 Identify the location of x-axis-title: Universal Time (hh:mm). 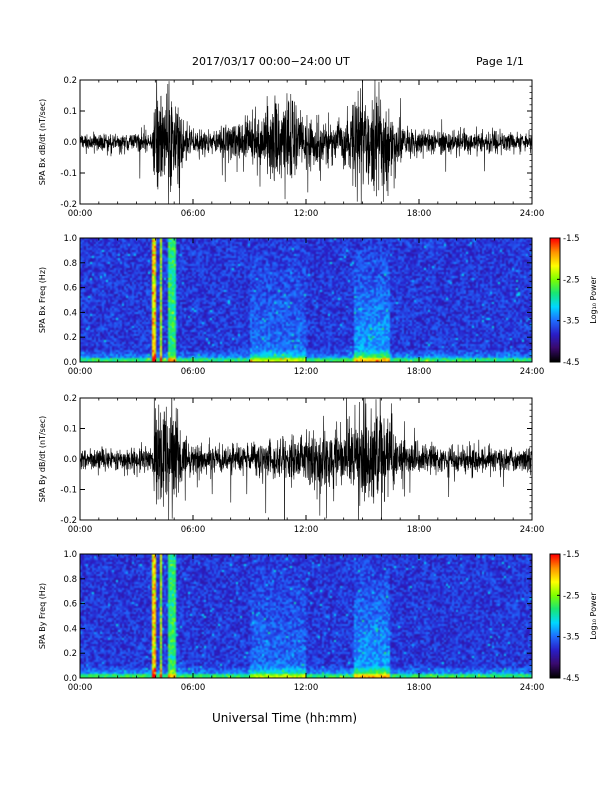
(285, 718).